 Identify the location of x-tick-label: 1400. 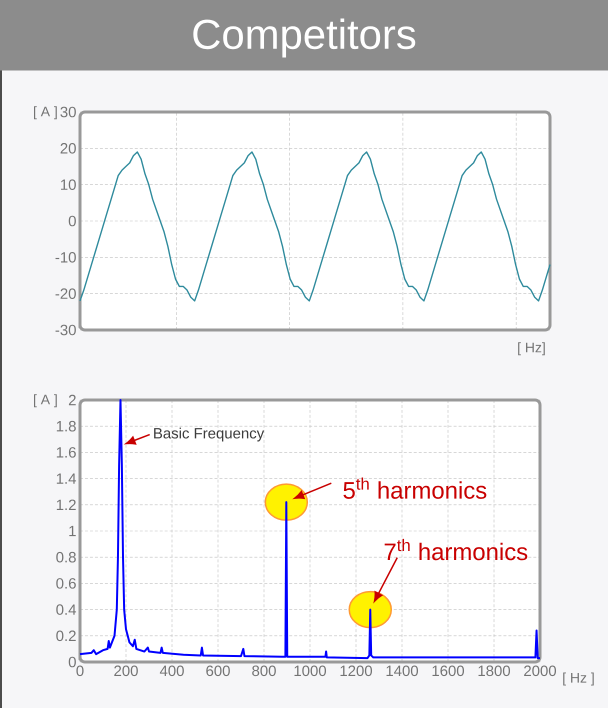
(402, 671).